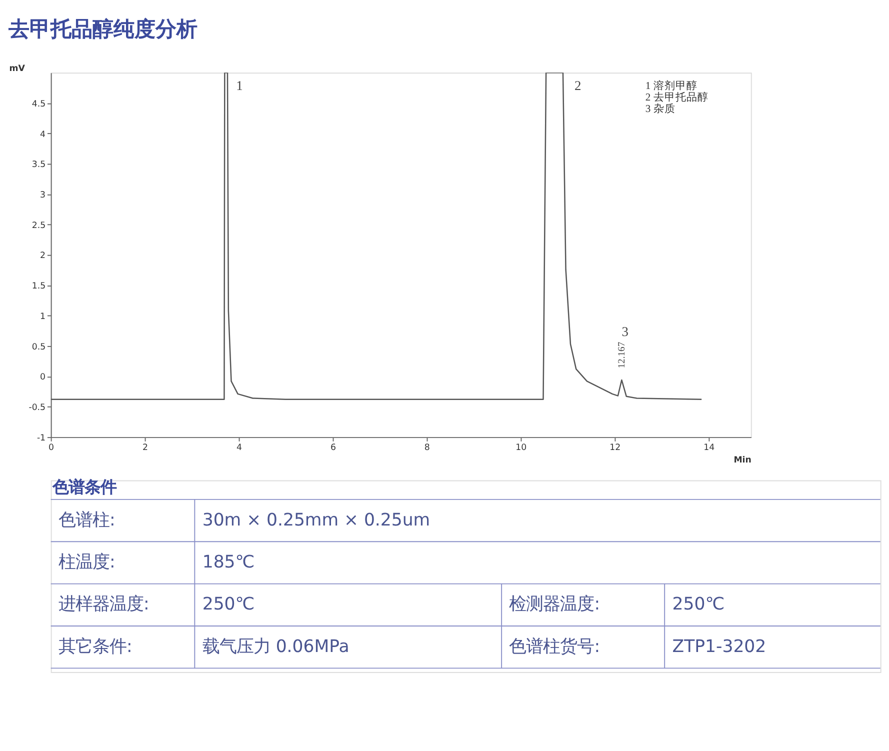 The image size is (889, 751). Describe the element at coordinates (554, 604) in the screenshot. I see `text: 检测器温度:` at that location.